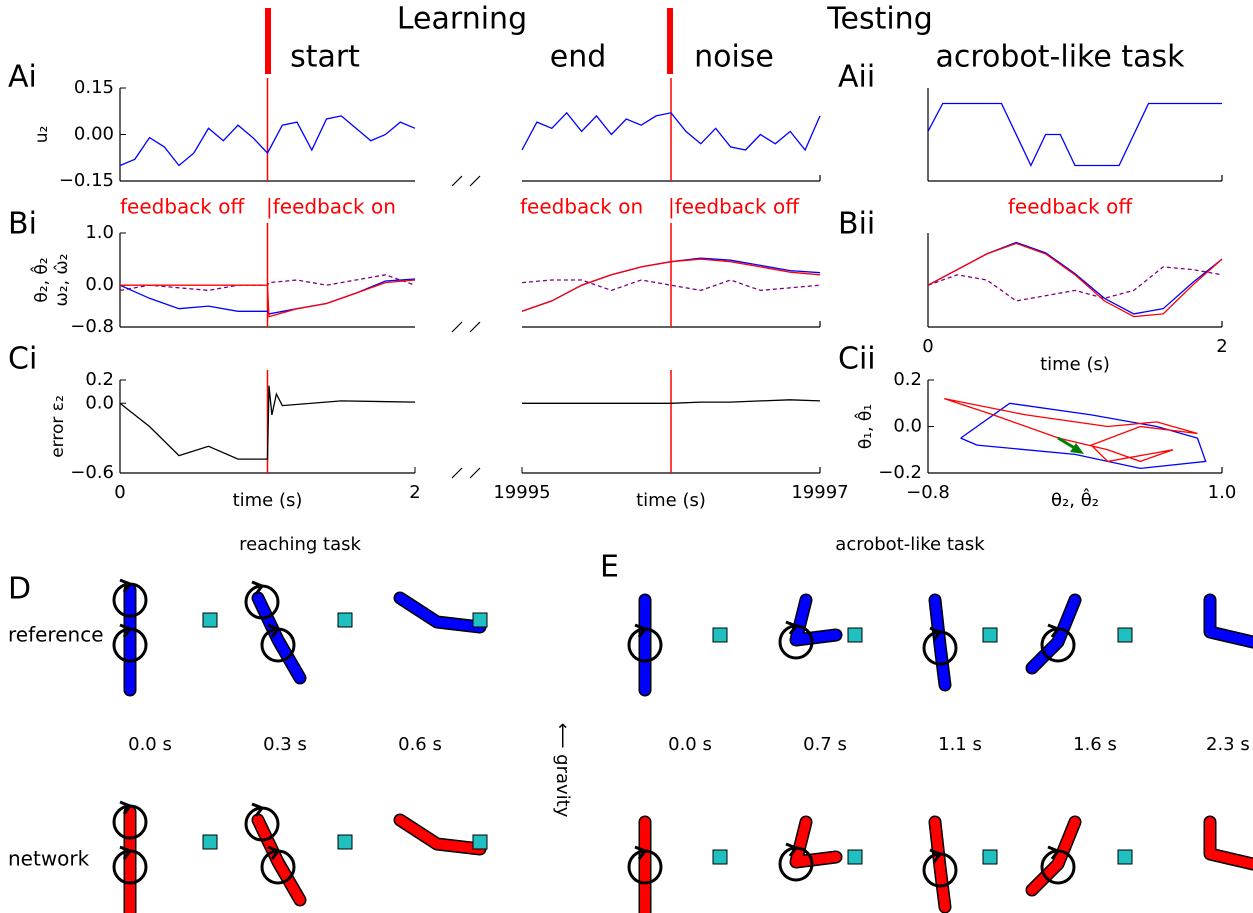 The width and height of the screenshot is (1253, 913). Describe the element at coordinates (92, 326) in the screenshot. I see `y-tick-label: −0.8` at that location.